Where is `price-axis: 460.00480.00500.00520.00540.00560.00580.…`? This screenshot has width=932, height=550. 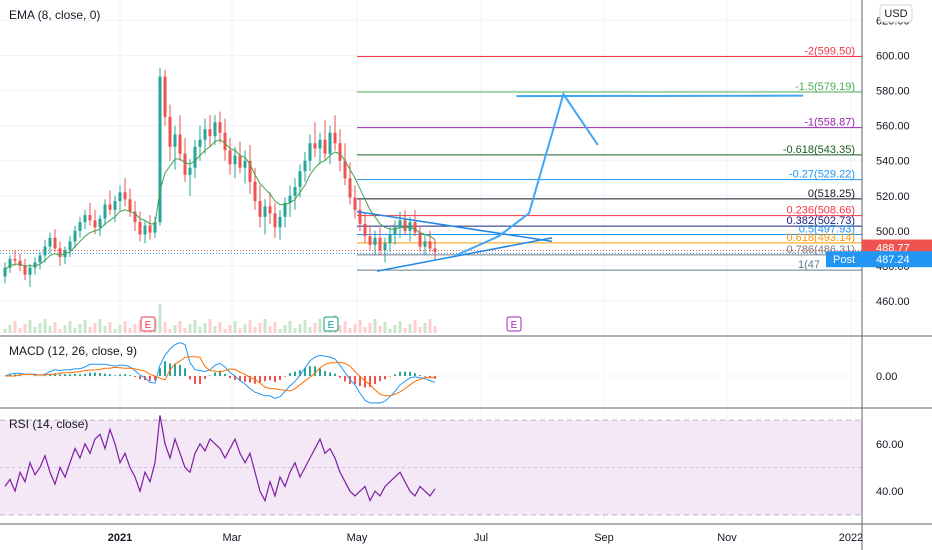 price-axis: 460.00480.00500.00520.00540.00560.00580.… is located at coordinates (879, 257).